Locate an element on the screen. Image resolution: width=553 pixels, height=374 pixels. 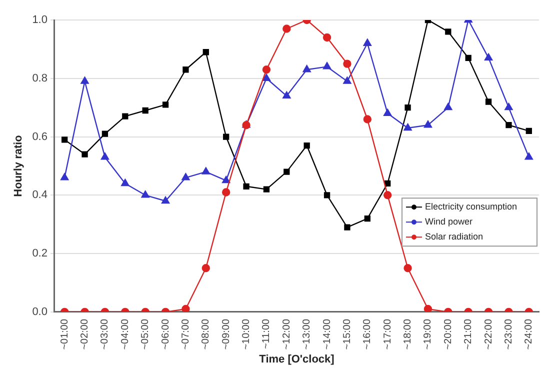
x-tick-label: ~08:00 is located at coordinates (206, 334).